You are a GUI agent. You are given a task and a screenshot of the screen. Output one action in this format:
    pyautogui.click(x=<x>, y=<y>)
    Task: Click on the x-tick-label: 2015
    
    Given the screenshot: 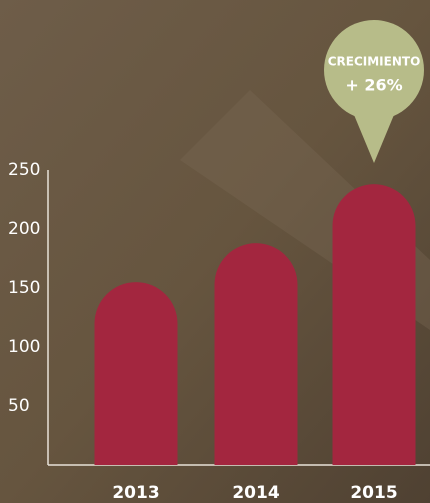 What is the action you would take?
    pyautogui.click(x=373, y=493)
    